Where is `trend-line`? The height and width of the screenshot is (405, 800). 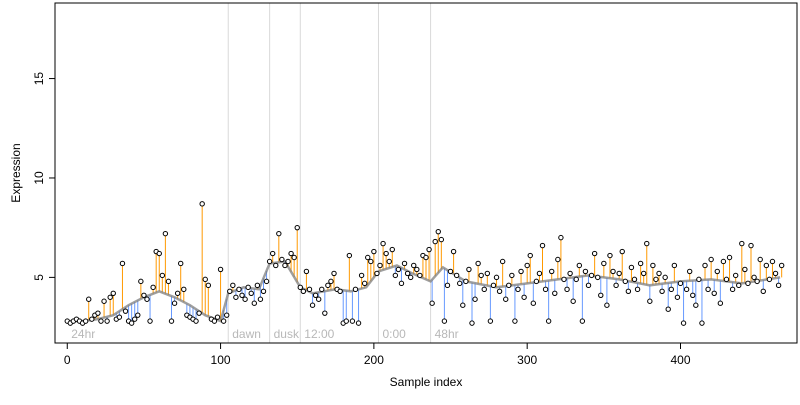 trend-line is located at coordinates (424, 291).